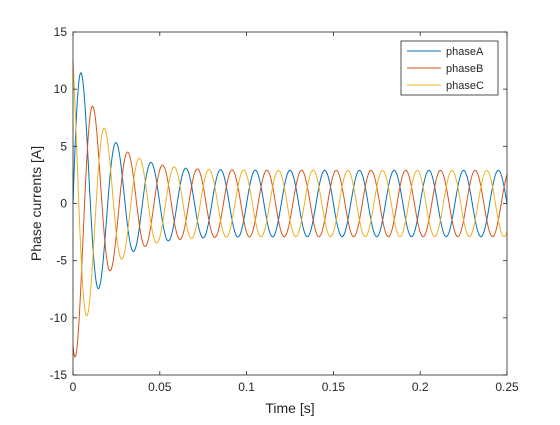 This screenshot has width=560, height=425. What do you see at coordinates (465, 86) in the screenshot?
I see `legend-label-phaseC: phaseC` at bounding box center [465, 86].